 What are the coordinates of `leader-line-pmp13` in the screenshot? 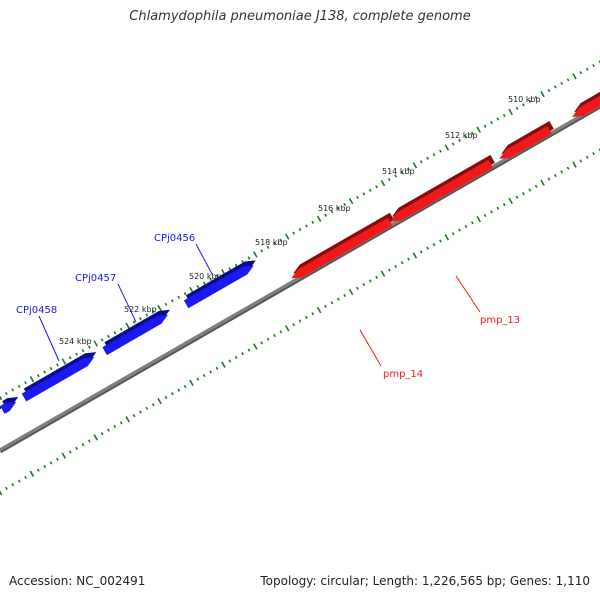 It's located at (468, 294).